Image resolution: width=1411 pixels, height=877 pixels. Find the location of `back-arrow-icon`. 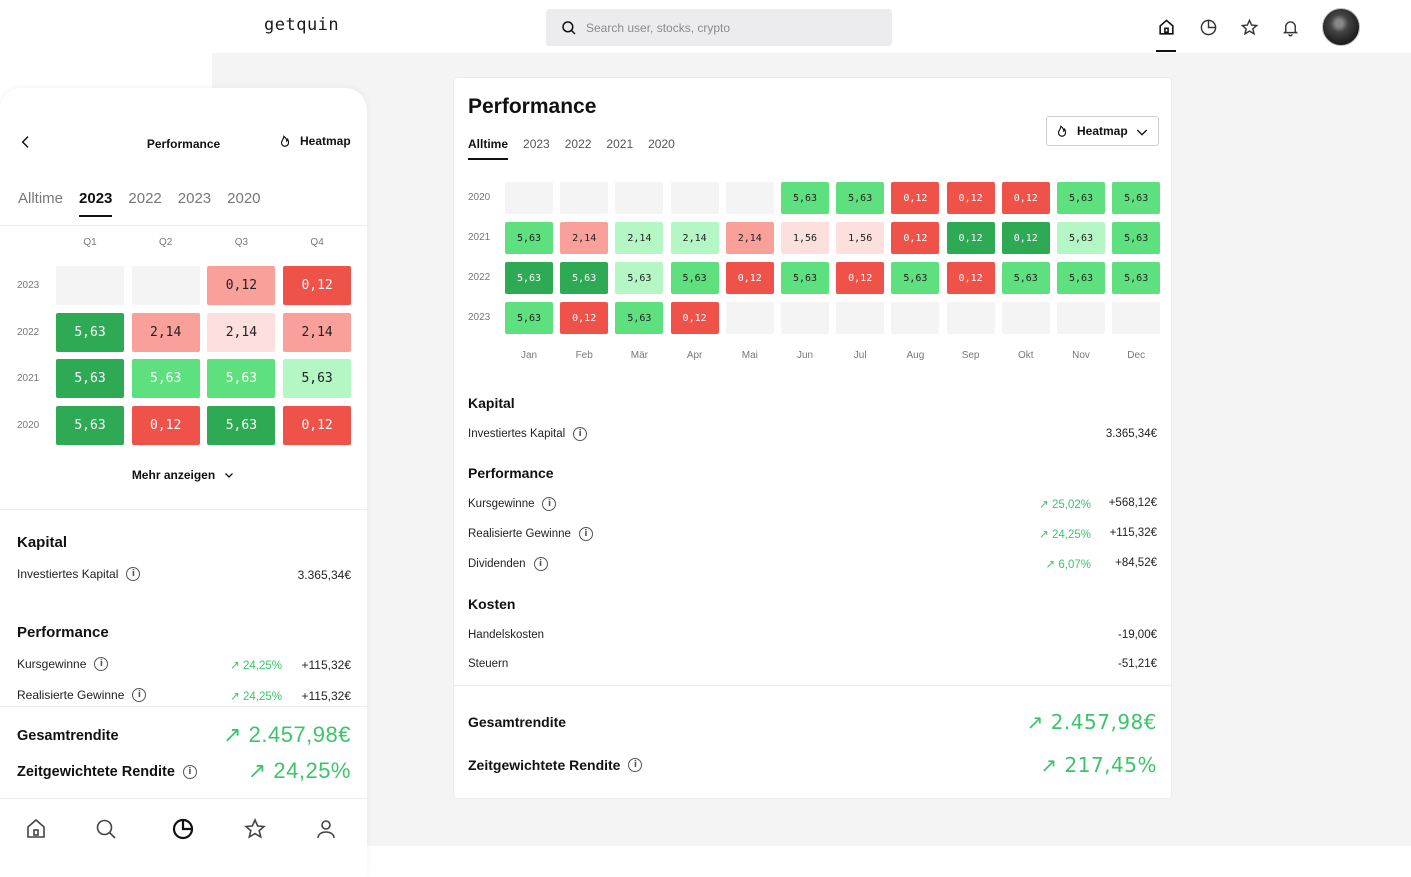

back-arrow-icon is located at coordinates (26, 142).